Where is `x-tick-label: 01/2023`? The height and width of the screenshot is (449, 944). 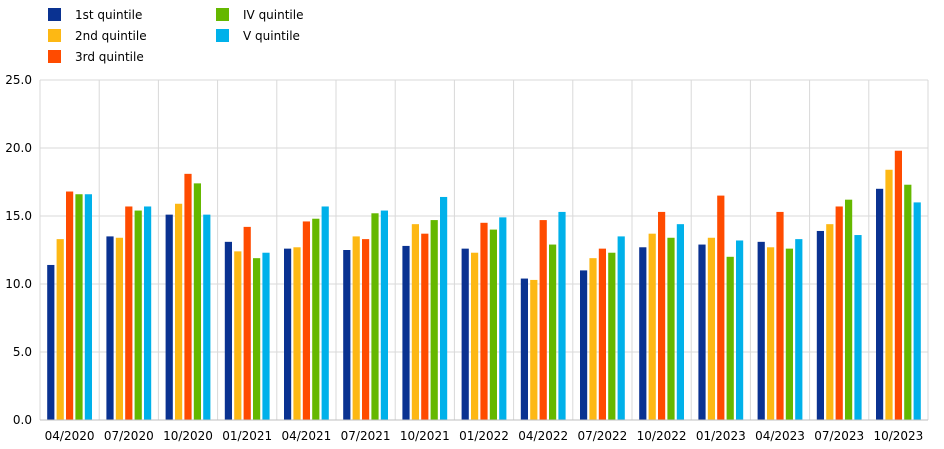 x-tick-label: 01/2023 is located at coordinates (721, 436).